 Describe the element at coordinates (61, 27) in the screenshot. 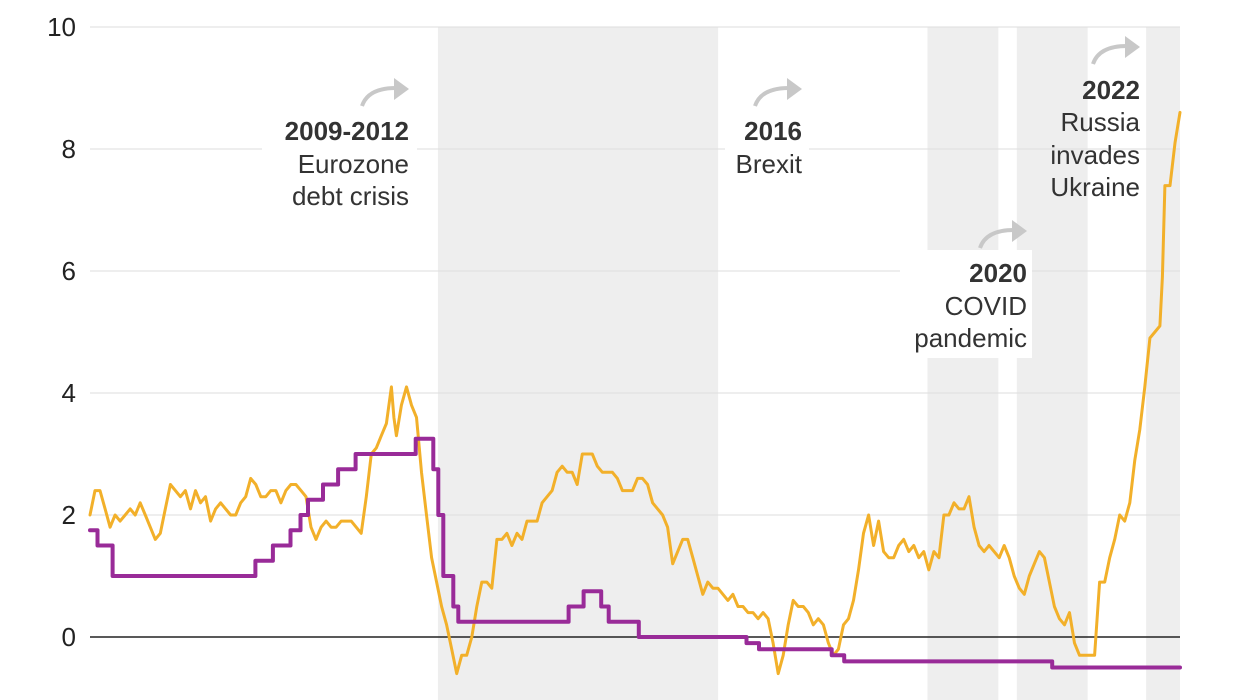

I see `y-tick-label-10: 10` at that location.